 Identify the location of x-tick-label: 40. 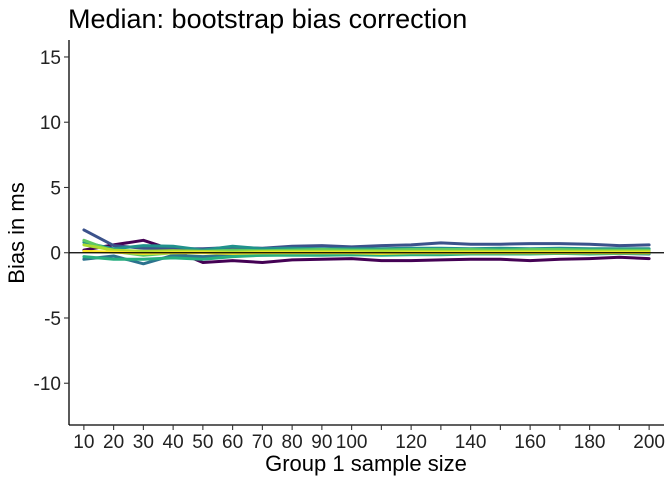
(173, 442).